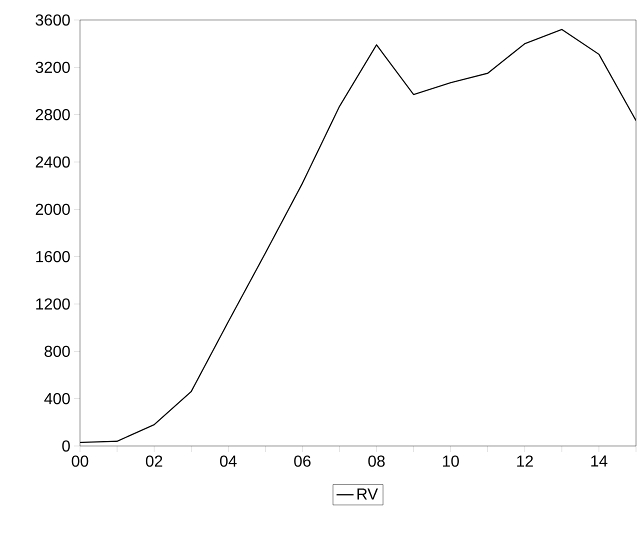 This screenshot has height=548, width=641. I want to click on y-tick-label: 2400, so click(53, 162).